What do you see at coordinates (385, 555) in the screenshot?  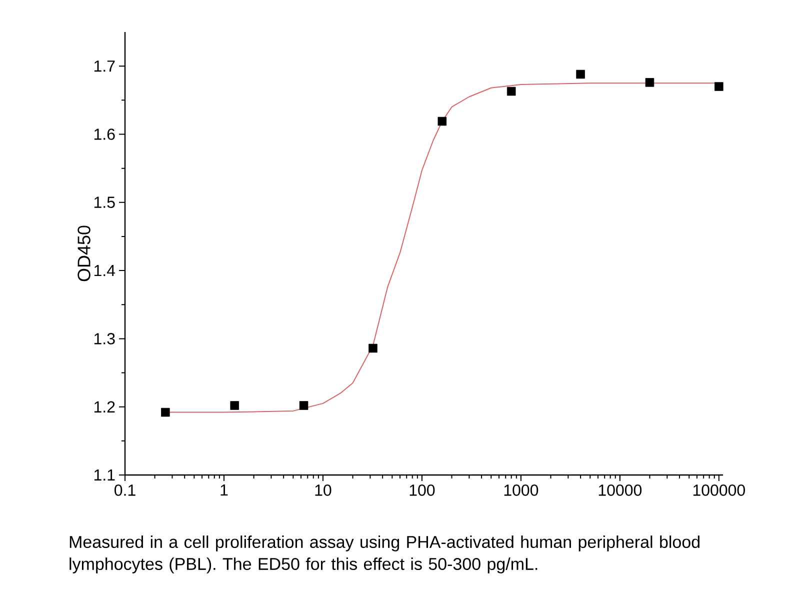 I see `text: Measured in a cell proliferation assay using PHA-activated human peripheral blood lymphocytes (PBL). The ED50 for this effect is 50-300 pg/mL.` at bounding box center [385, 555].